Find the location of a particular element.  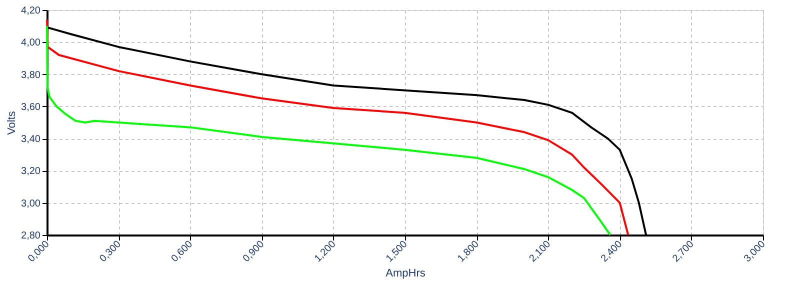

y-tick-label: 4,00 is located at coordinates (31, 43).